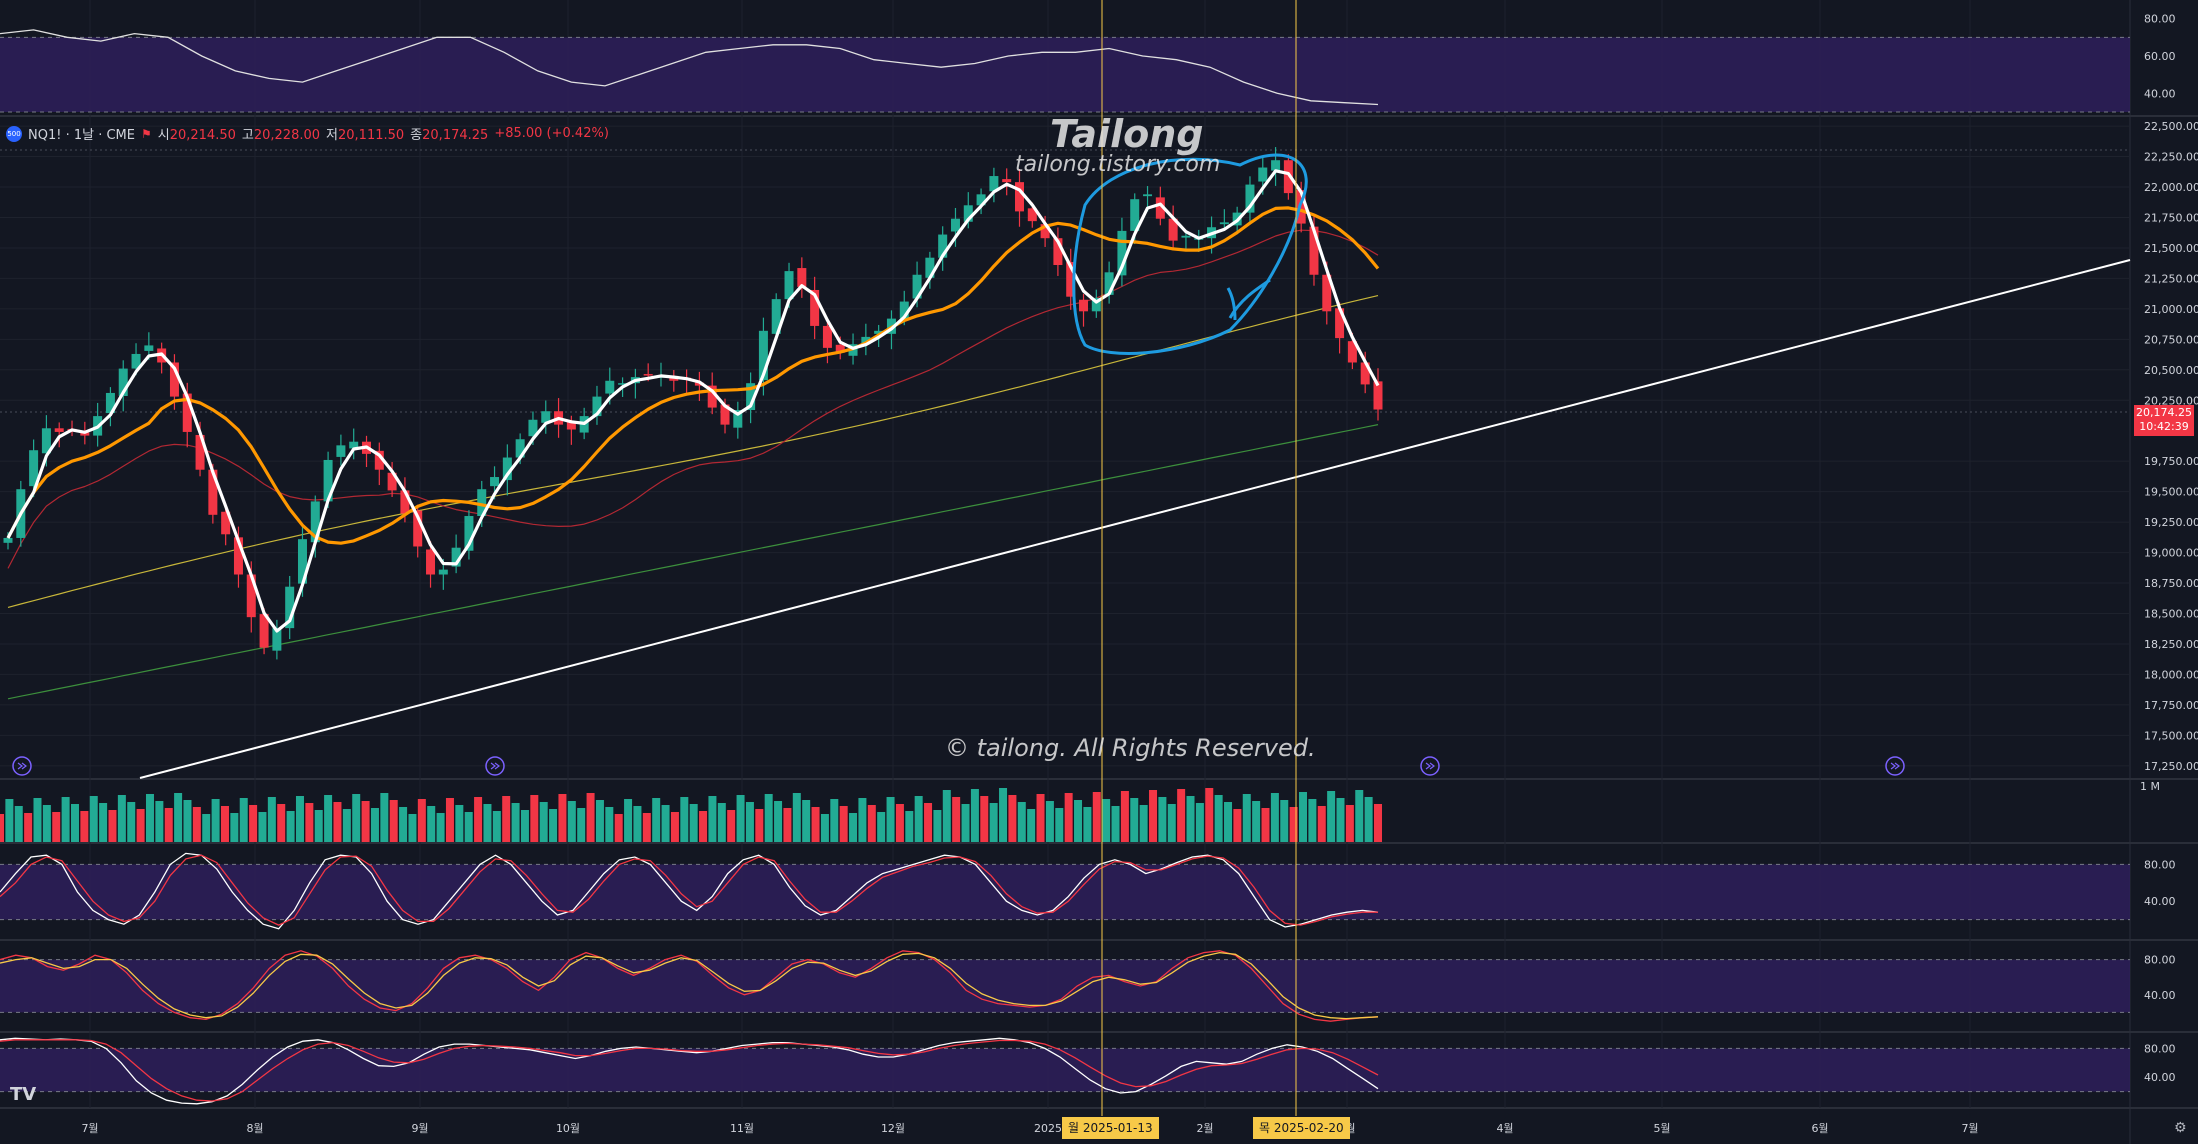 The height and width of the screenshot is (1144, 2198). What do you see at coordinates (419, 1128) in the screenshot?
I see `x-axis-month-label: 9월` at bounding box center [419, 1128].